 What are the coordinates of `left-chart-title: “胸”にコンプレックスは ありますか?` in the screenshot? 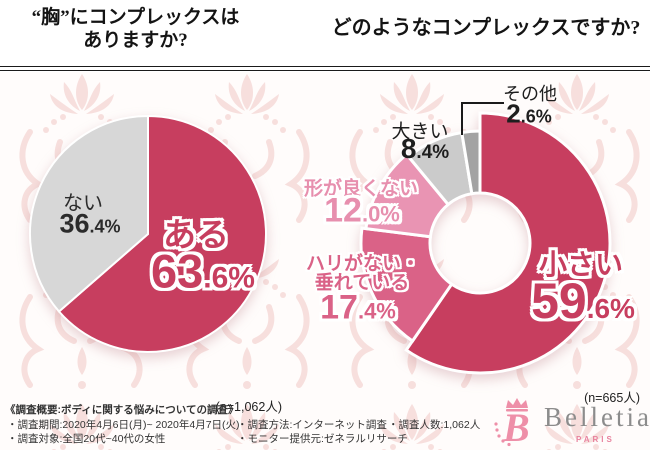 It's located at (135, 29).